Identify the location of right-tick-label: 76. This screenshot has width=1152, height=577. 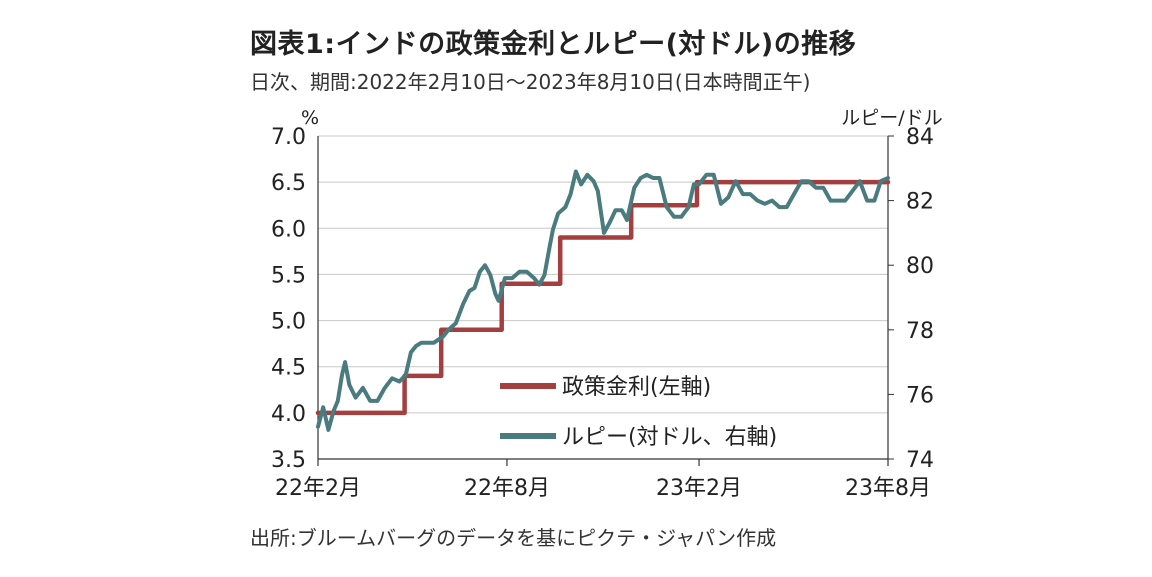
(920, 395).